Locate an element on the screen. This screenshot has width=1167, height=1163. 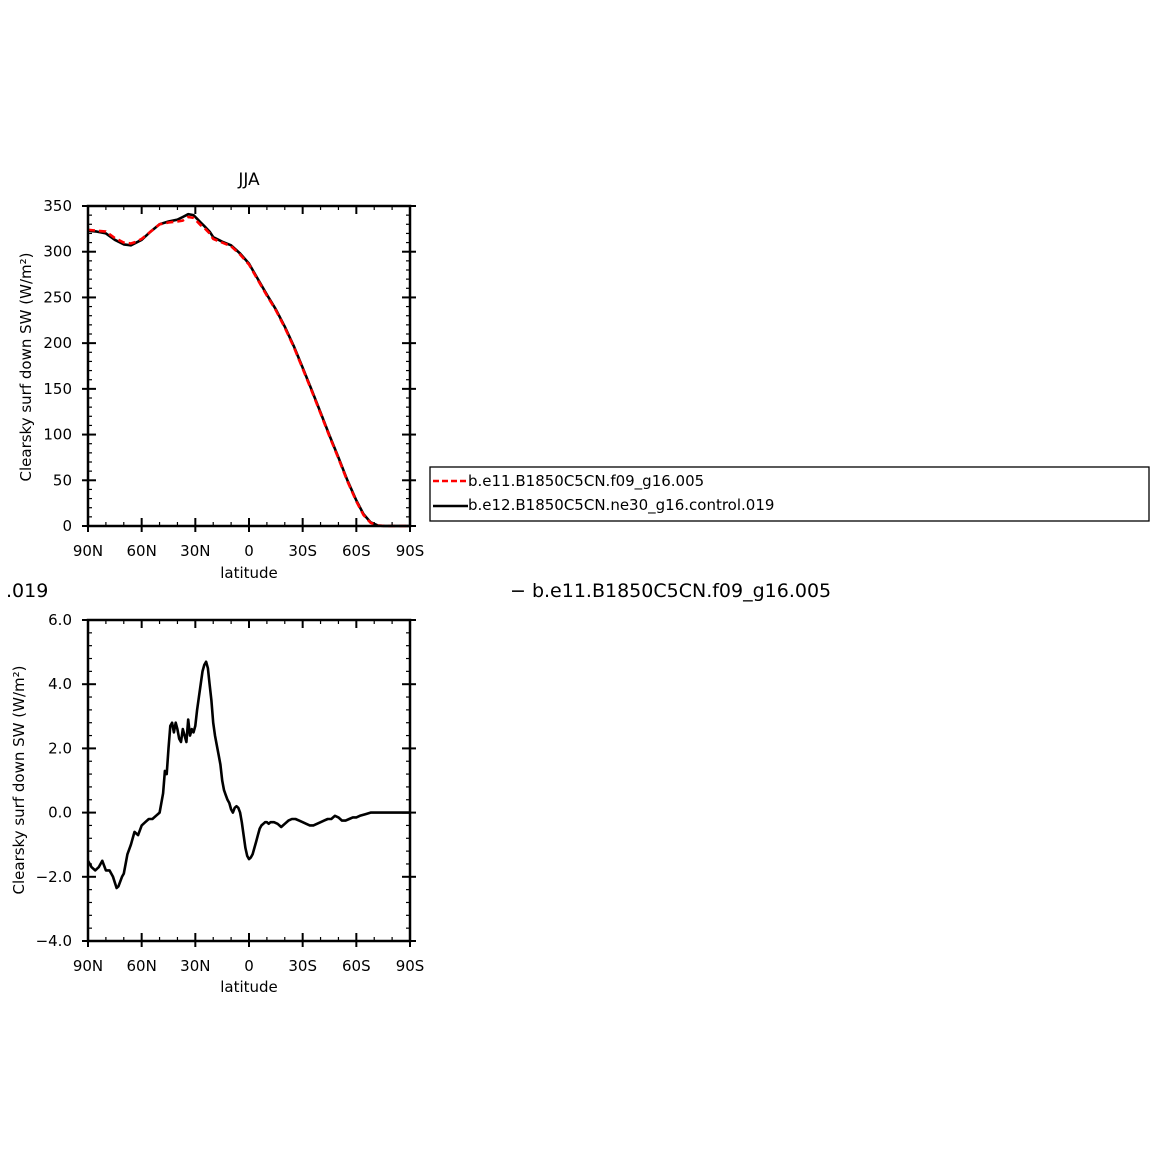
top-series-layer is located at coordinates (248, 370).